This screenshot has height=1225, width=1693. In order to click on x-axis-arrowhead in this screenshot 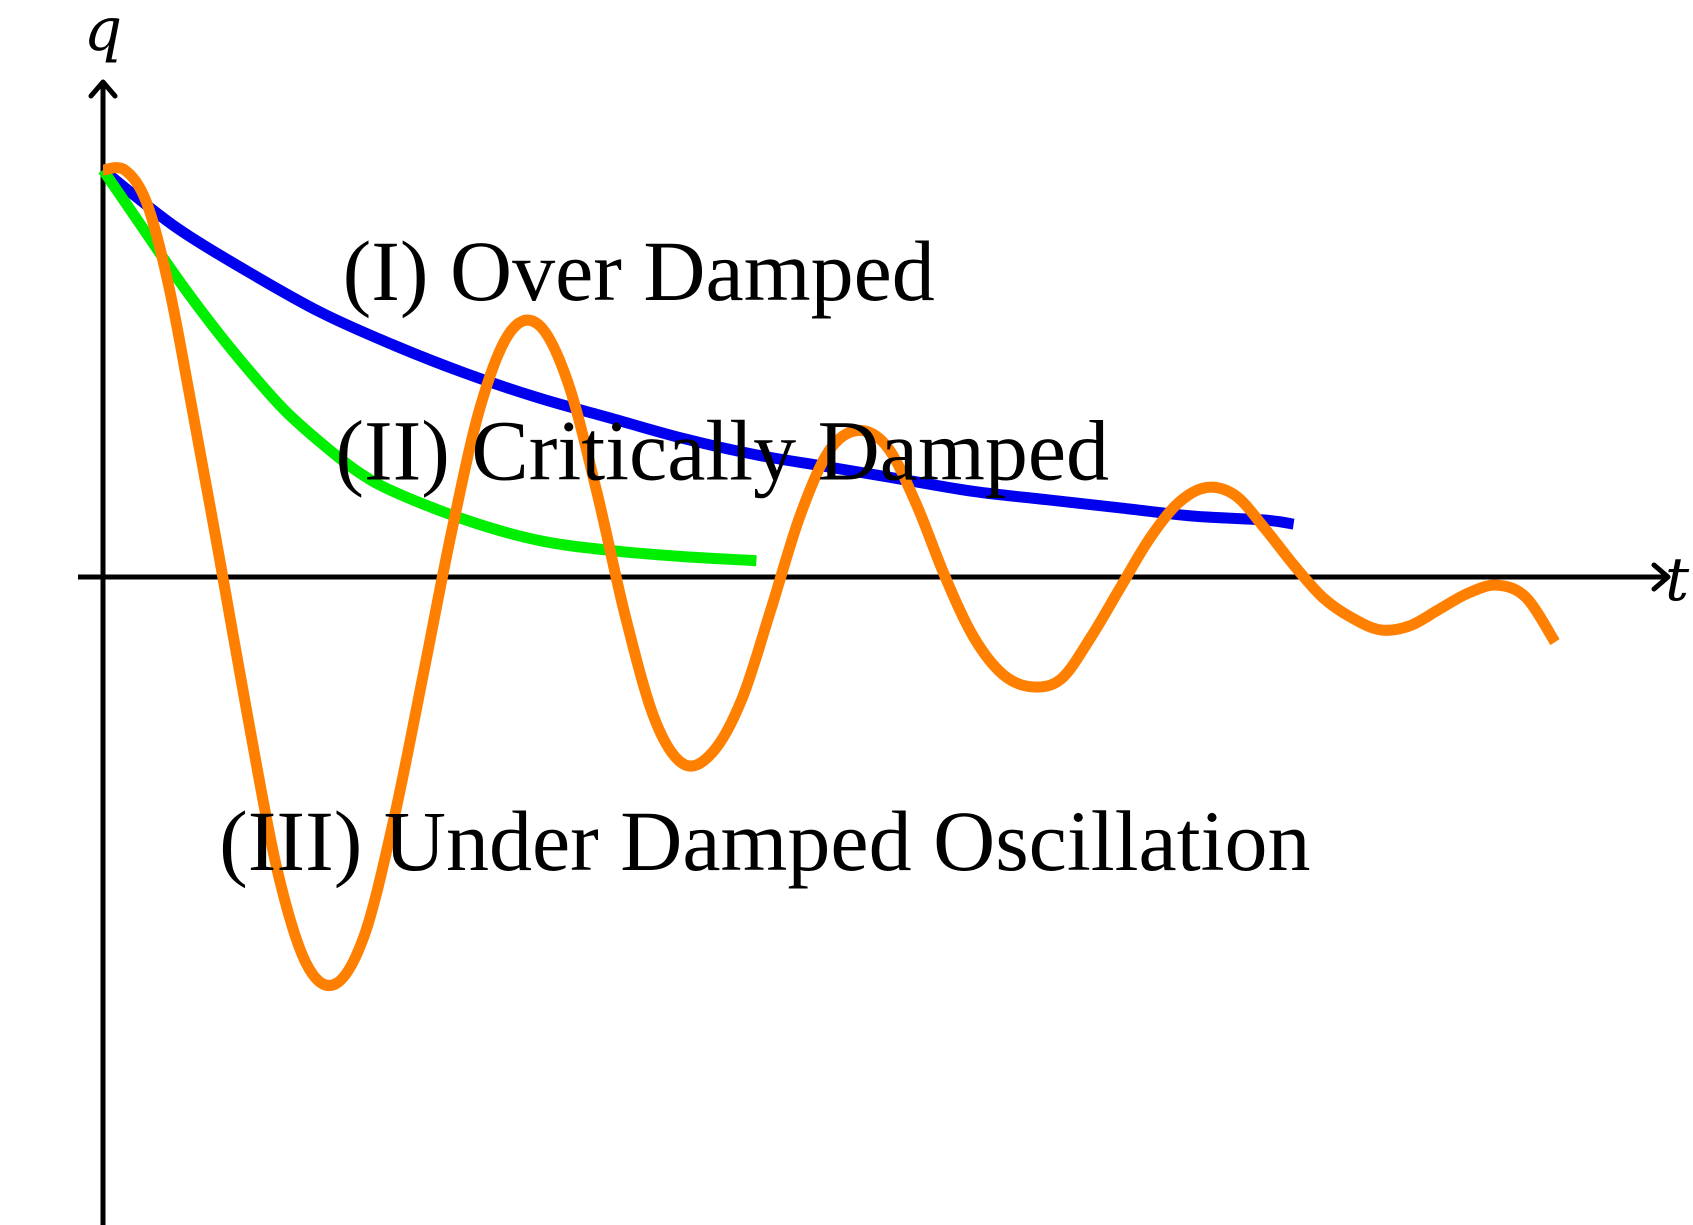, I will do `click(1661, 577)`.